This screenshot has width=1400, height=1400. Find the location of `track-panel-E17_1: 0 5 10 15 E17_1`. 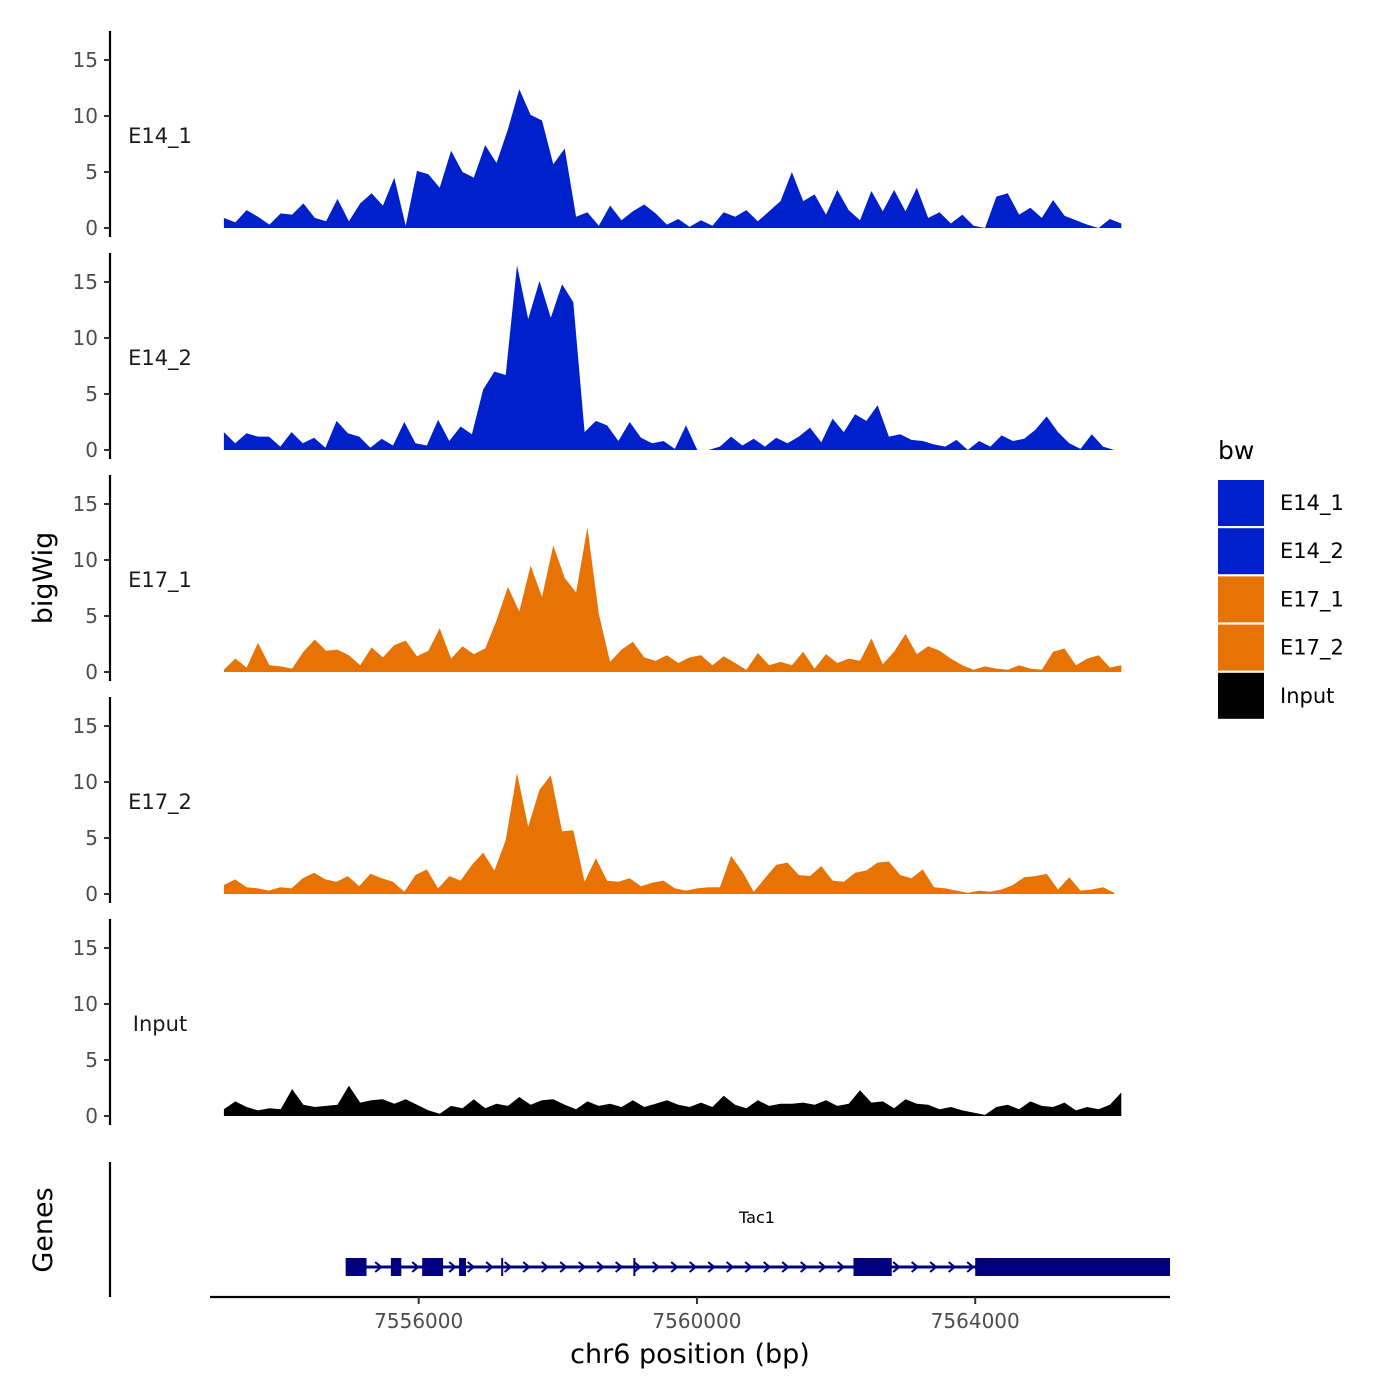

track-panel-E17_1: 0 5 10 15 E17_1 is located at coordinates (597, 579).